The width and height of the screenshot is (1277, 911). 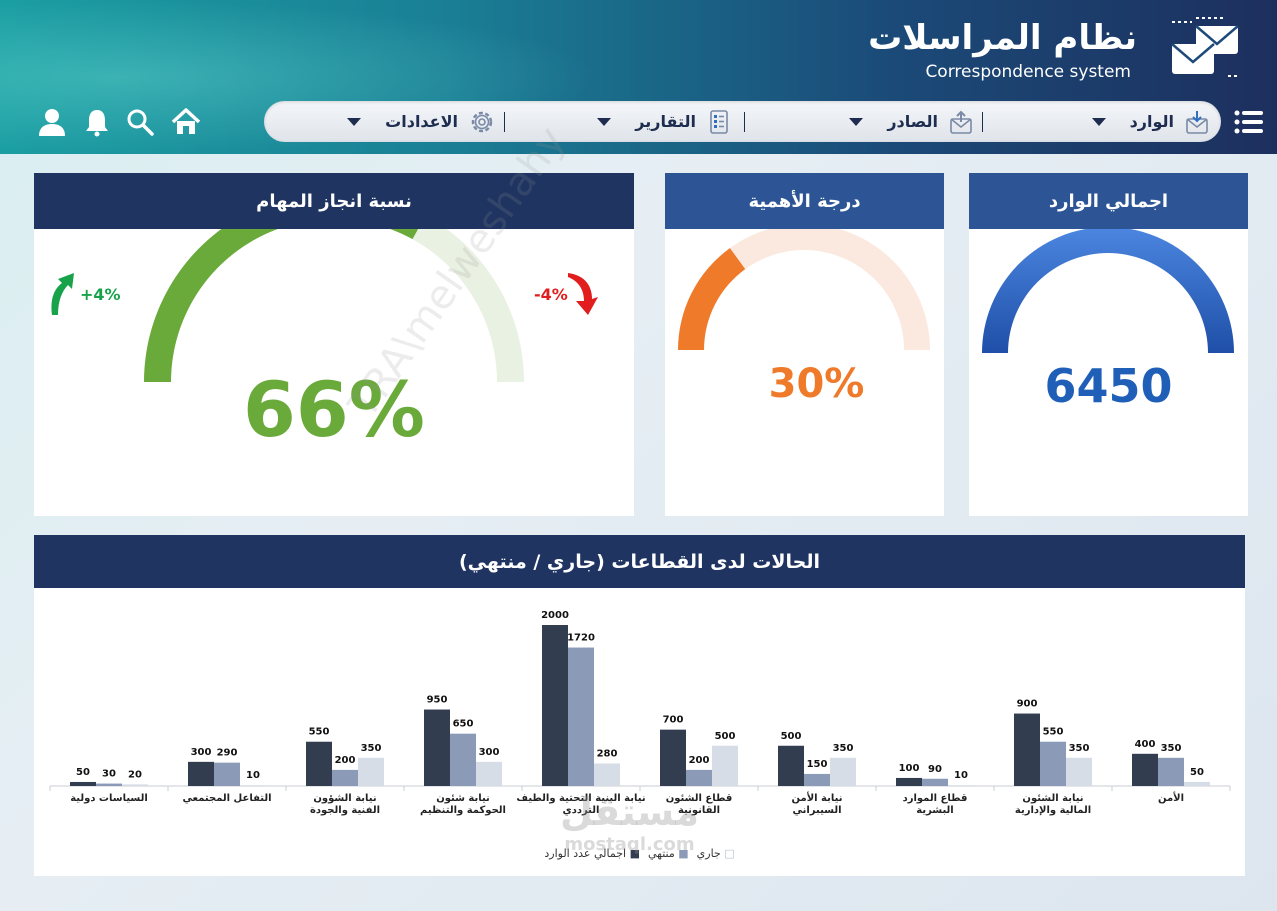 I want to click on importance-card: درجة الأهمية 30%, so click(x=804, y=344).